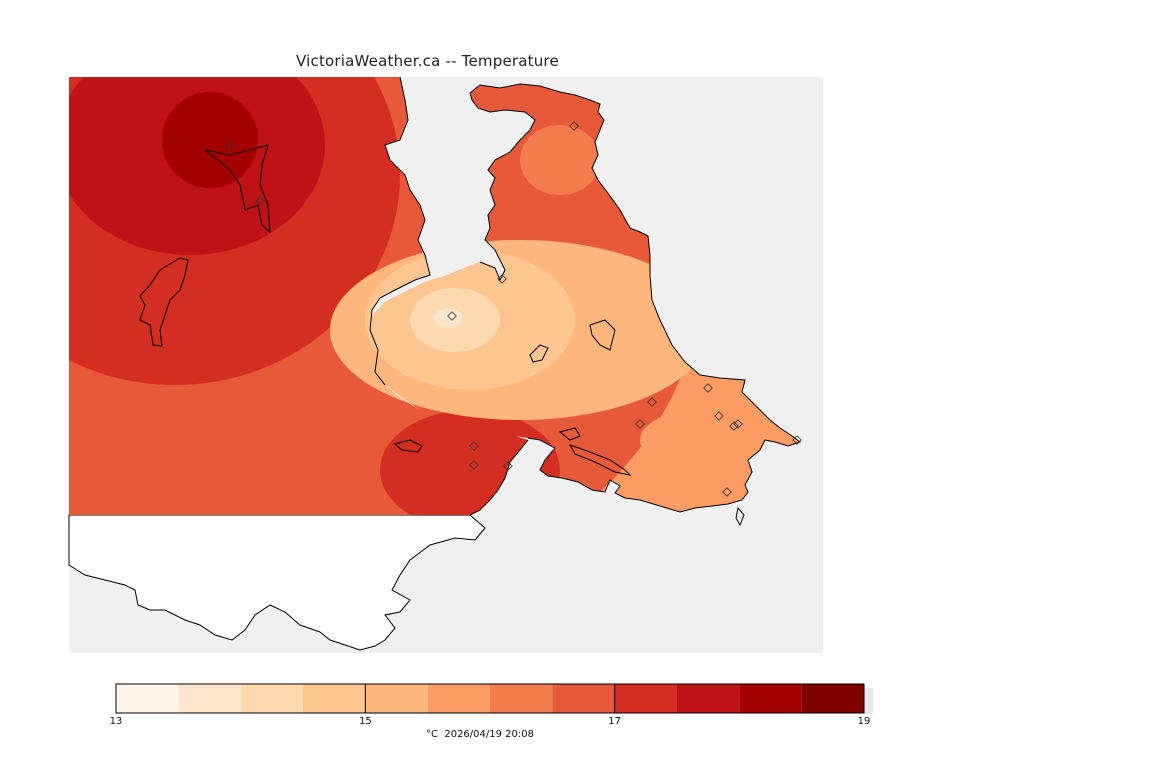 This screenshot has width=1152, height=768. Describe the element at coordinates (365, 721) in the screenshot. I see `legend-tick-label: 15` at that location.